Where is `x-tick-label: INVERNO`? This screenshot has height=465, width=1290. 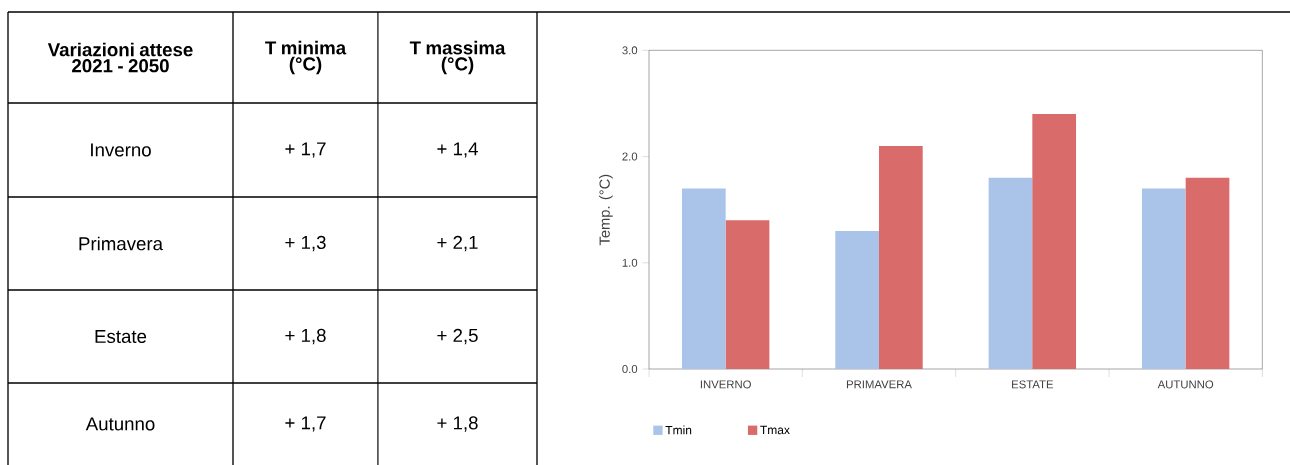
x-tick-label: INVERNO is located at coordinates (725, 384).